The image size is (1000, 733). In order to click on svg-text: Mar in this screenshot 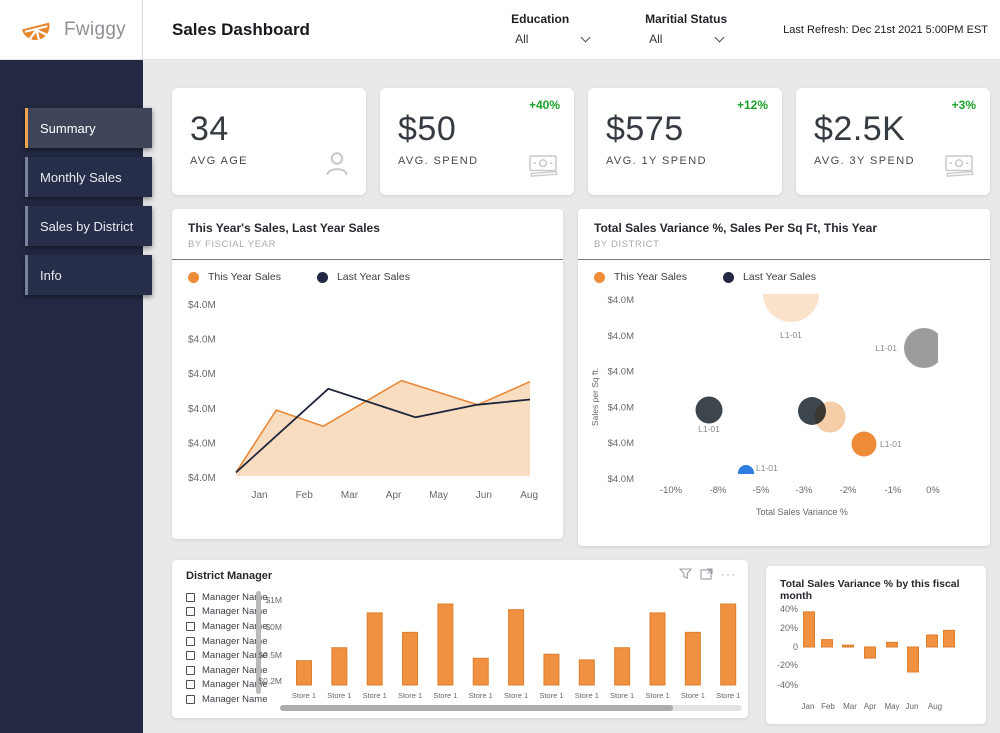, I will do `click(350, 495)`.